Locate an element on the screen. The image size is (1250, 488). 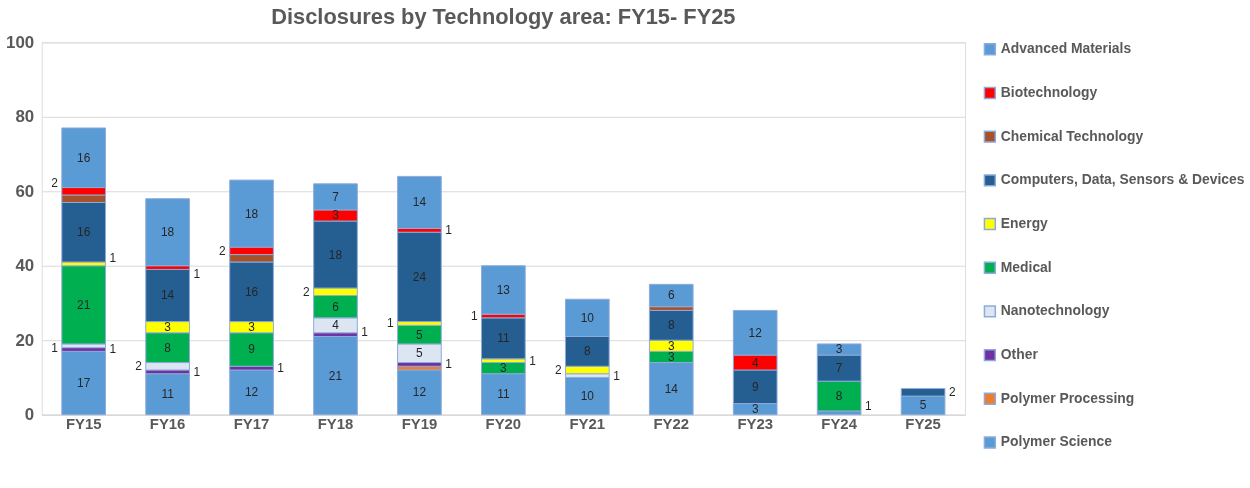
x-tick-label: FY25 is located at coordinates (923, 424).